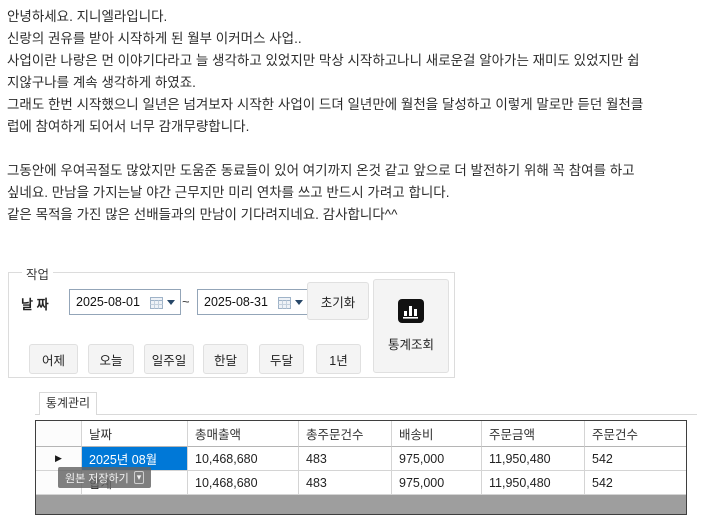  I want to click on quick-button-one-week: 일주일, so click(169, 359).